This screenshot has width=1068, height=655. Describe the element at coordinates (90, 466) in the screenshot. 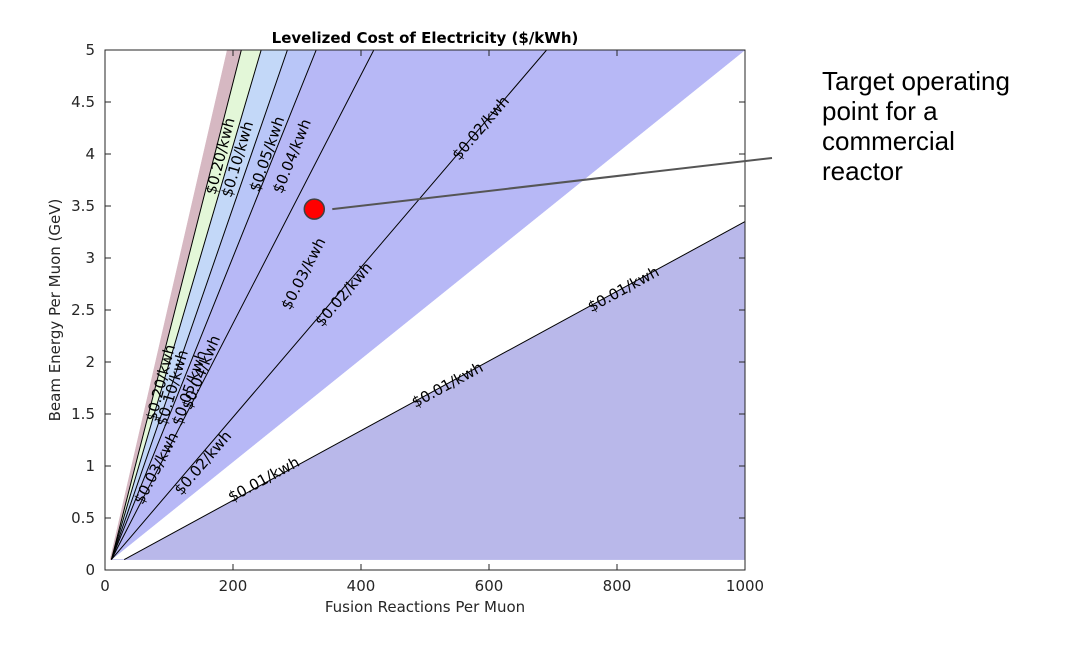

I see `y-tick-label: 1` at that location.